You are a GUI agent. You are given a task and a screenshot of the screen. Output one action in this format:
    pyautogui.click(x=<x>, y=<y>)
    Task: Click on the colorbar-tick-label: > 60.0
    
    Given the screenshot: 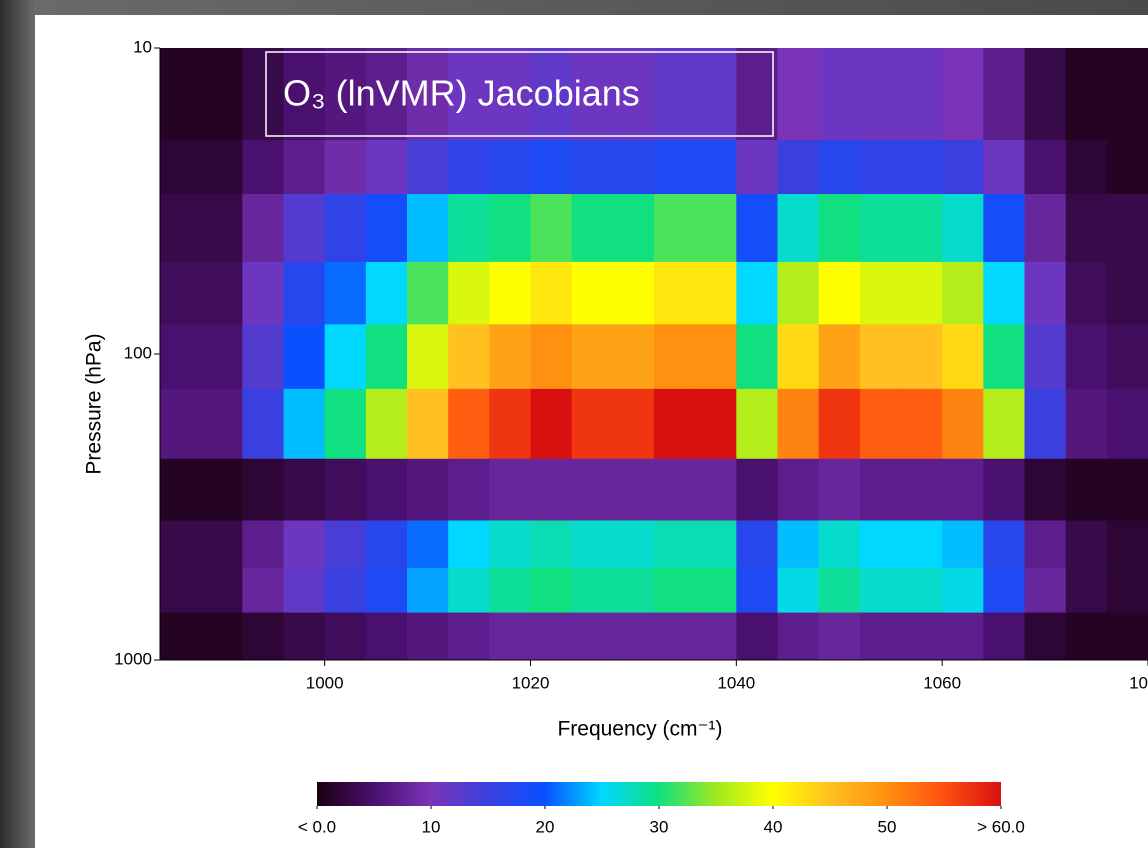 What is the action you would take?
    pyautogui.click(x=1001, y=826)
    